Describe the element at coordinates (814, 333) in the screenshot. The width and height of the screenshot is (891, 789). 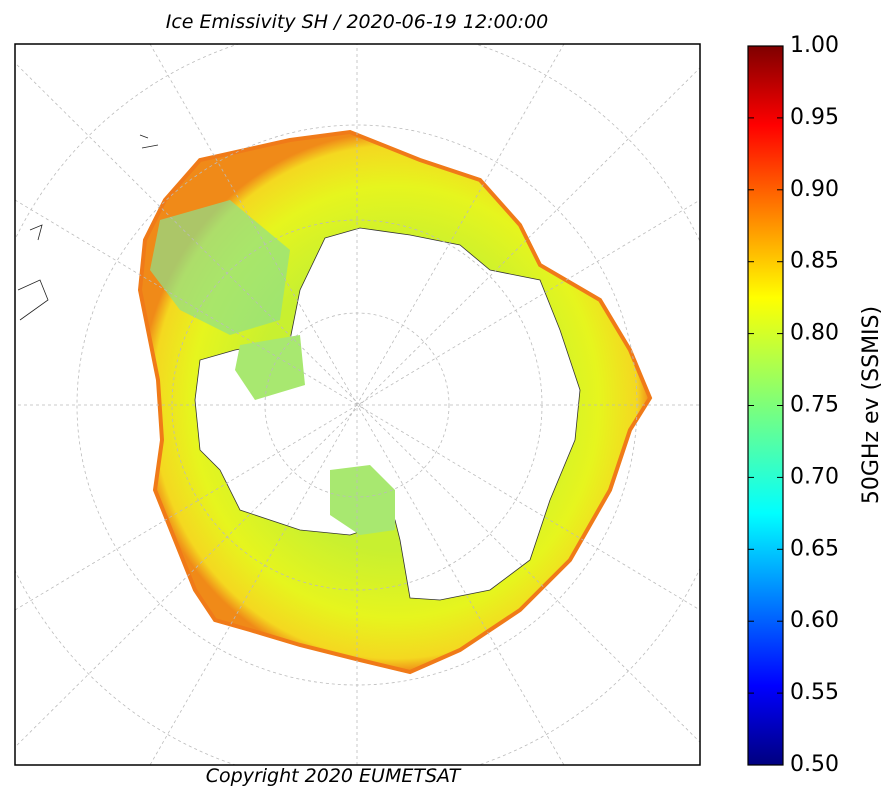
I see `colorbar-tick-label: 0.80` at that location.